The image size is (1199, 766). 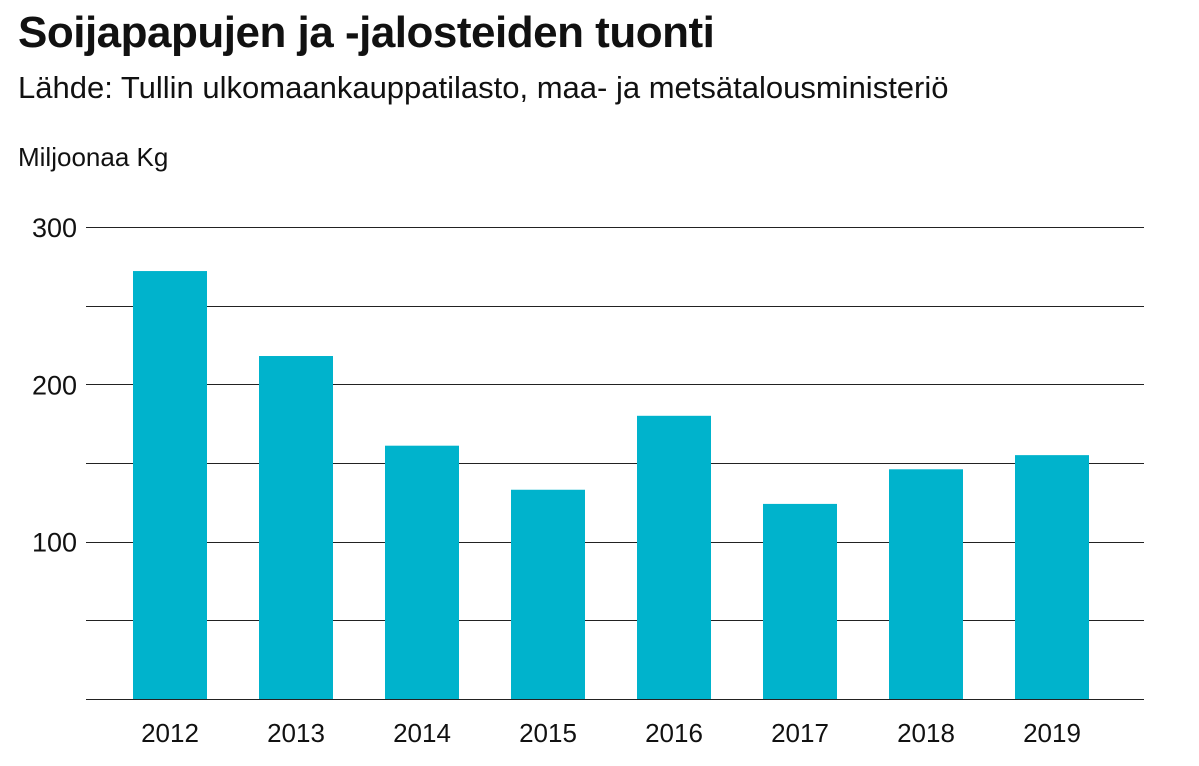 What do you see at coordinates (674, 557) in the screenshot?
I see `bar-2016` at bounding box center [674, 557].